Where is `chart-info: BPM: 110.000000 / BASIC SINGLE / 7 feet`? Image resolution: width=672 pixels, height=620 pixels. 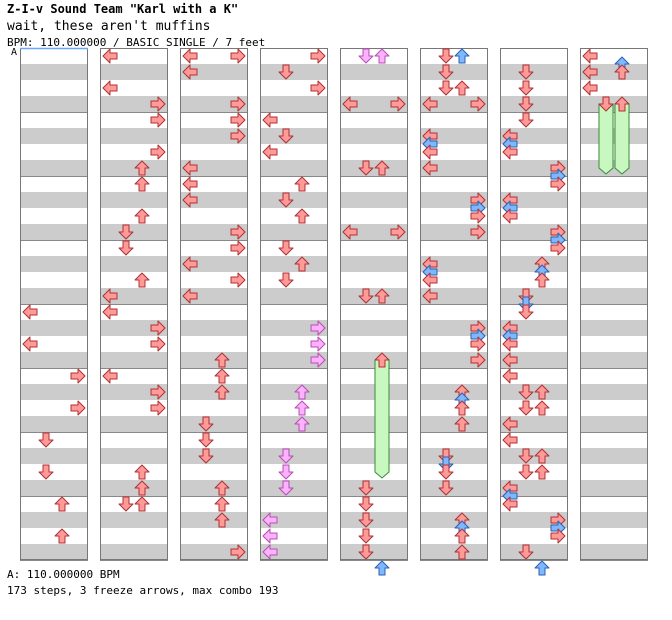 chart-info: BPM: 110.000000 / BASIC SINGLE / 7 feet is located at coordinates (136, 42).